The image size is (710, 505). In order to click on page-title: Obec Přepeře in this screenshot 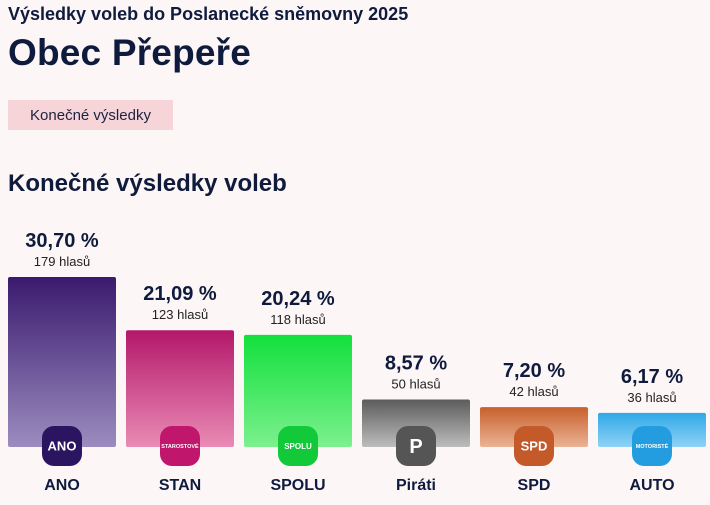, I will do `click(130, 52)`.